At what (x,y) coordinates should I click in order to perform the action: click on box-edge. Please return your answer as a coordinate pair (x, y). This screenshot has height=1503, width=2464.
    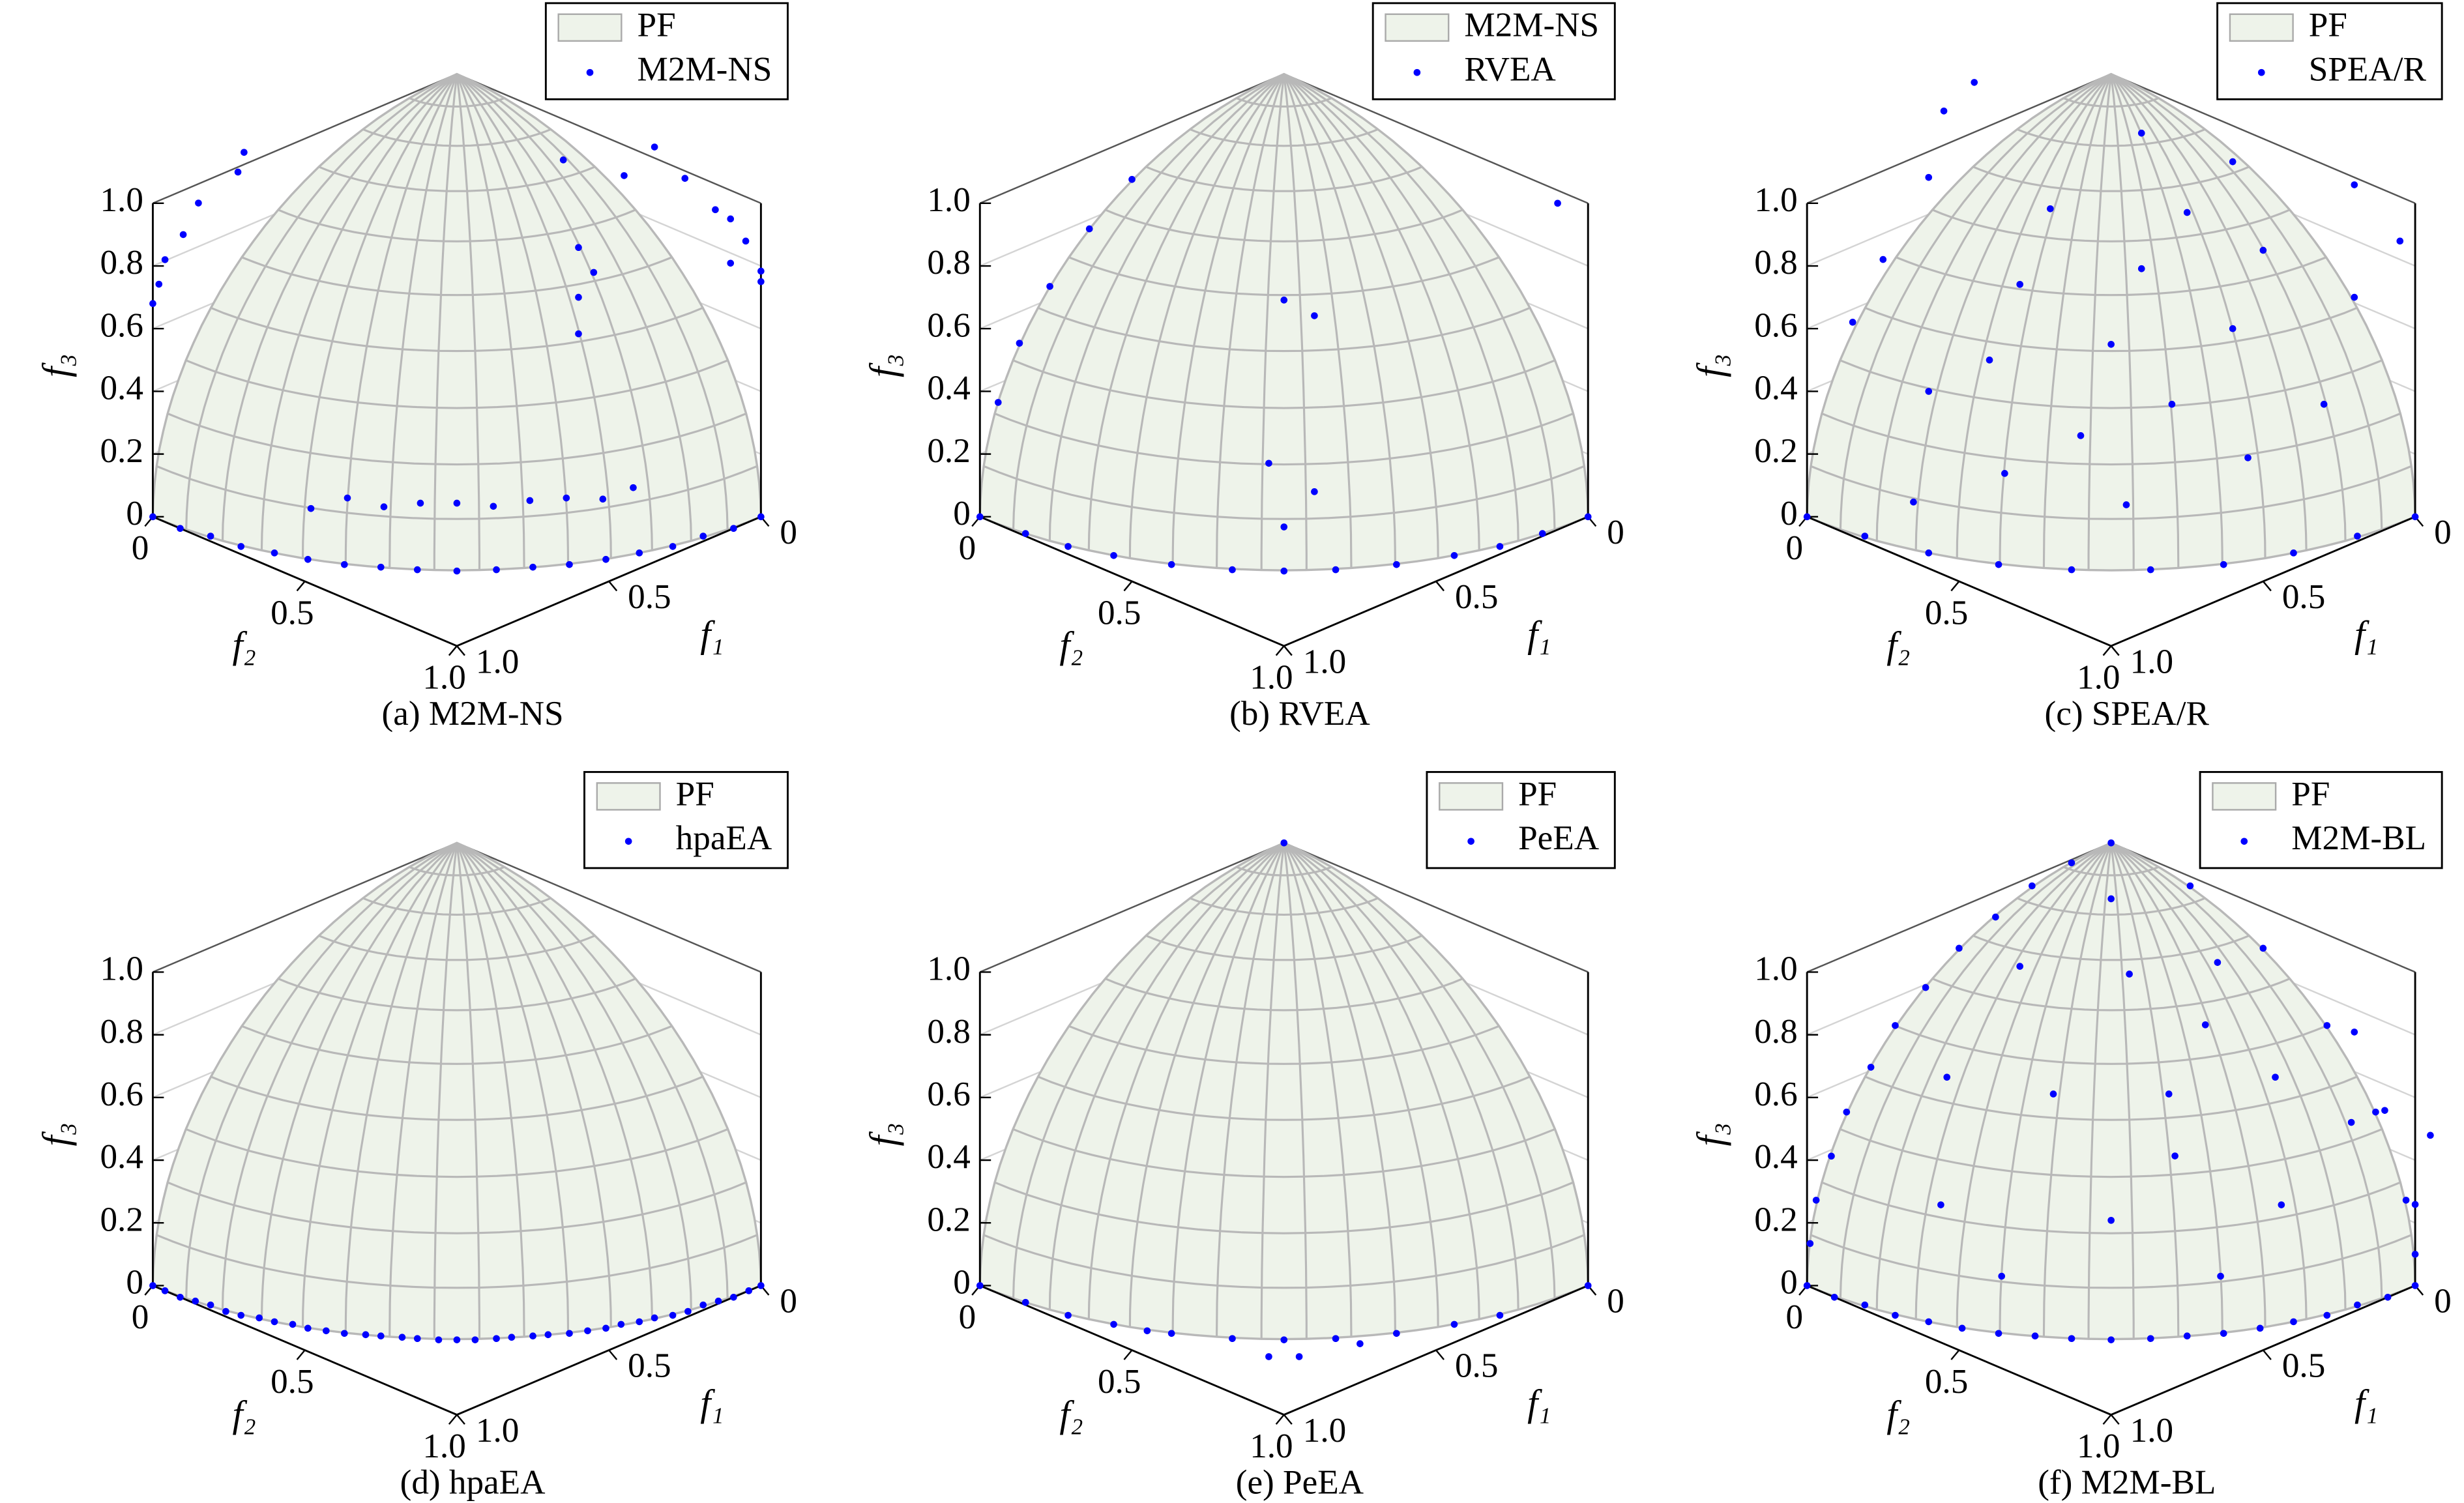
    Looking at the image, I should click on (1284, 1350).